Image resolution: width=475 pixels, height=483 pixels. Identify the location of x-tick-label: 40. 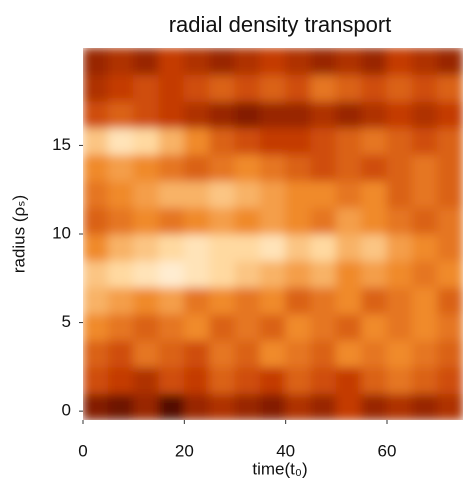
(285, 450).